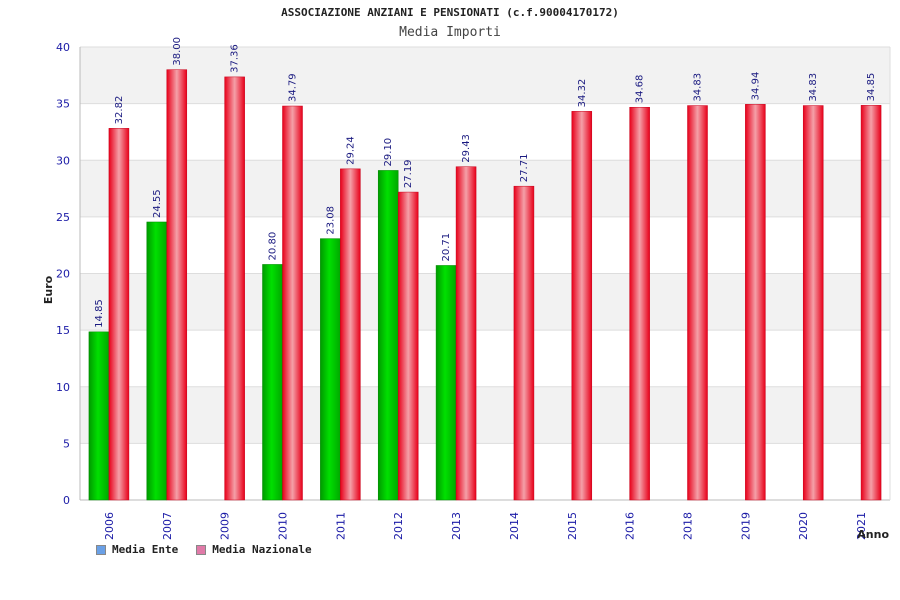 This screenshot has width=900, height=600. Describe the element at coordinates (66, 500) in the screenshot. I see `y-tick-label: 0` at that location.